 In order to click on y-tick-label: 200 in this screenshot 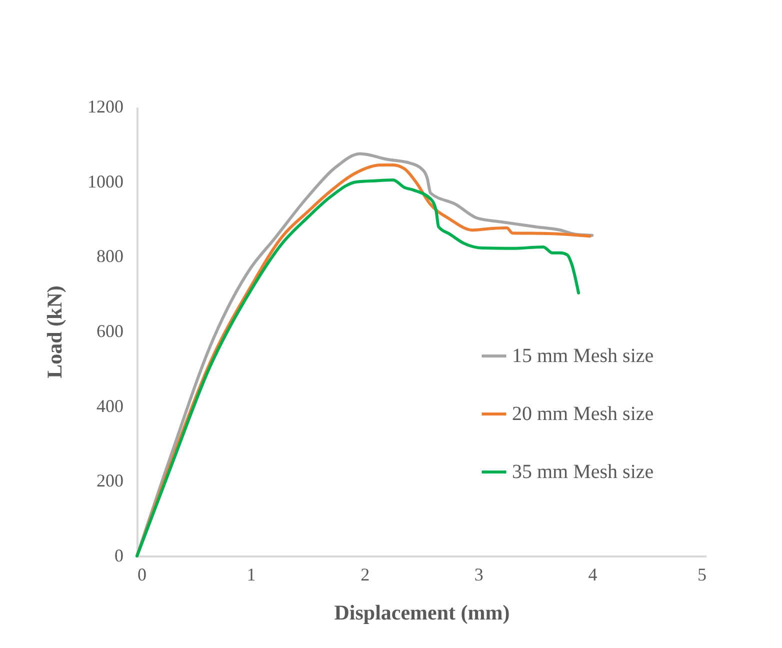, I will do `click(110, 480)`.